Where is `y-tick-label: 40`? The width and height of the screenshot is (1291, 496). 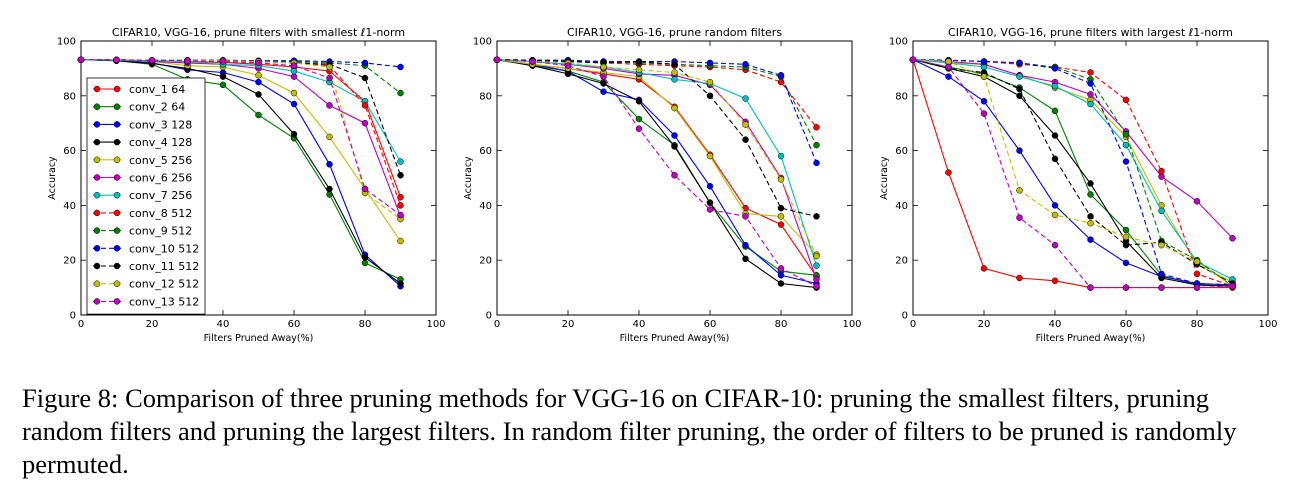 y-tick-label: 40 is located at coordinates (485, 206).